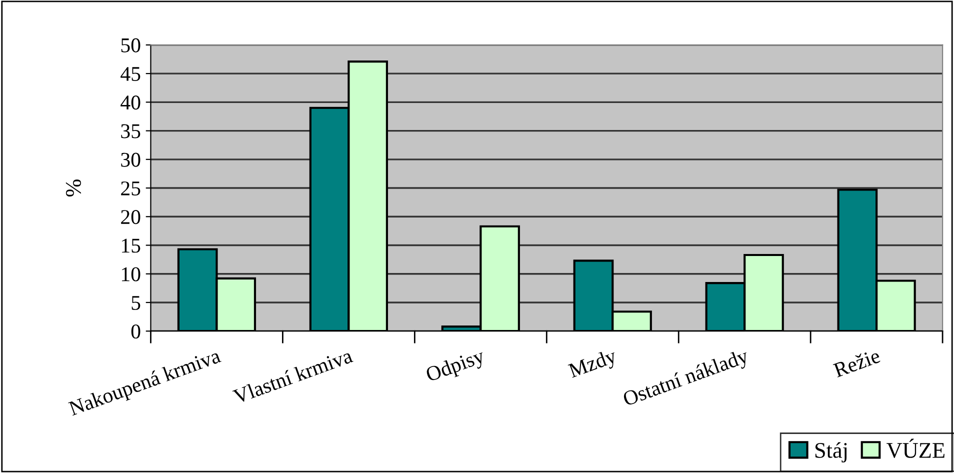  What do you see at coordinates (130, 74) in the screenshot?
I see `y-tick-label: 45` at bounding box center [130, 74].